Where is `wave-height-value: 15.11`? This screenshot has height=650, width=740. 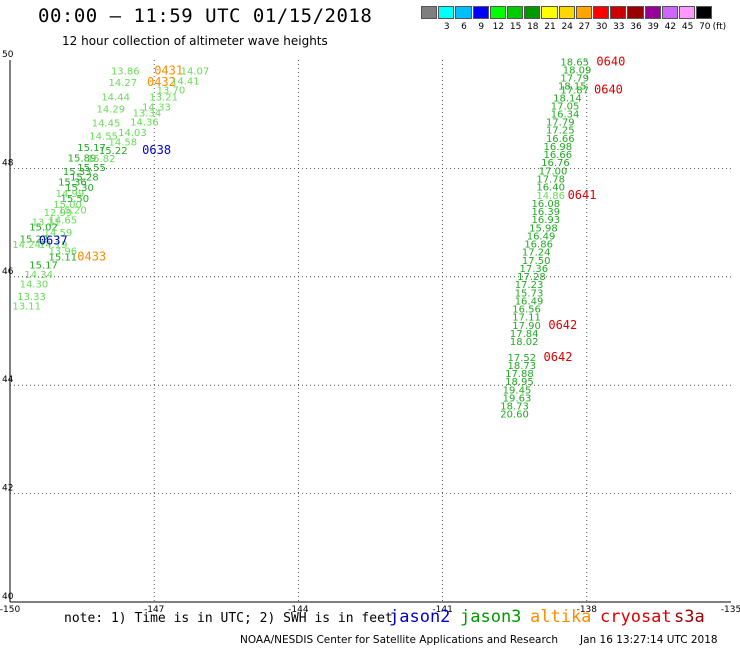 wave-height-value: 15.11 is located at coordinates (62, 258).